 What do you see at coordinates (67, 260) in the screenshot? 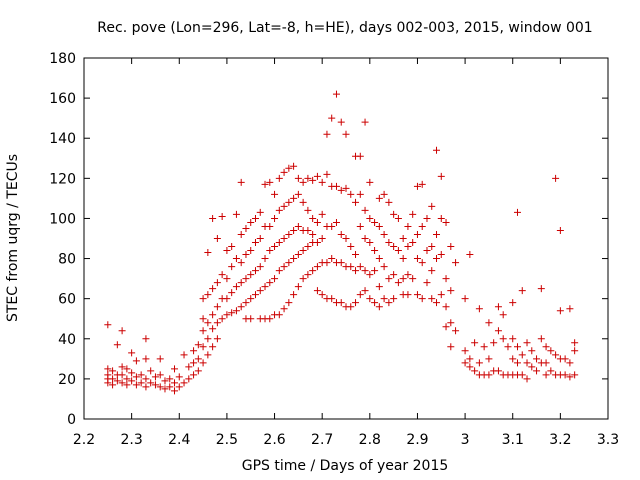
I see `y-tick-label: 80` at bounding box center [67, 260].